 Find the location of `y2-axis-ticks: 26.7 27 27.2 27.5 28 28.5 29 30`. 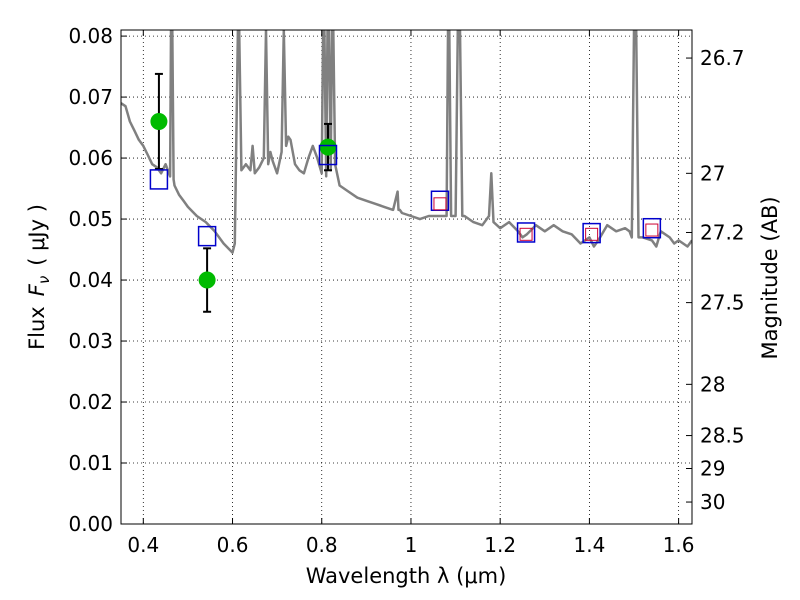

y2-axis-ticks: 26.7 27 27.2 27.5 28 28.5 29 30 is located at coordinates (715, 280).